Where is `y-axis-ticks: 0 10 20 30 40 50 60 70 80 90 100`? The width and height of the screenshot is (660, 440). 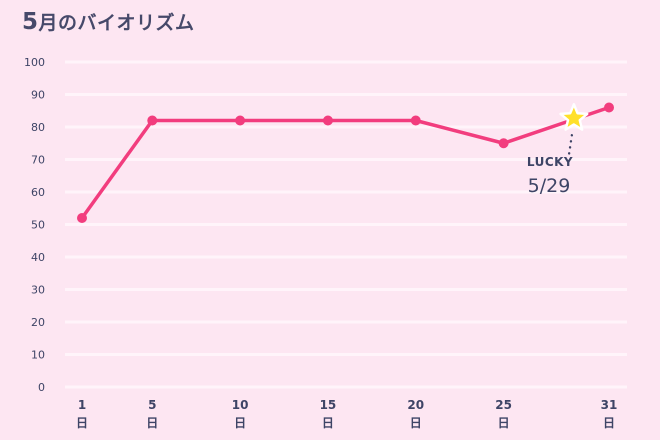
y-axis-ticks: 0 10 20 30 40 50 60 70 80 90 100 is located at coordinates (34, 225).